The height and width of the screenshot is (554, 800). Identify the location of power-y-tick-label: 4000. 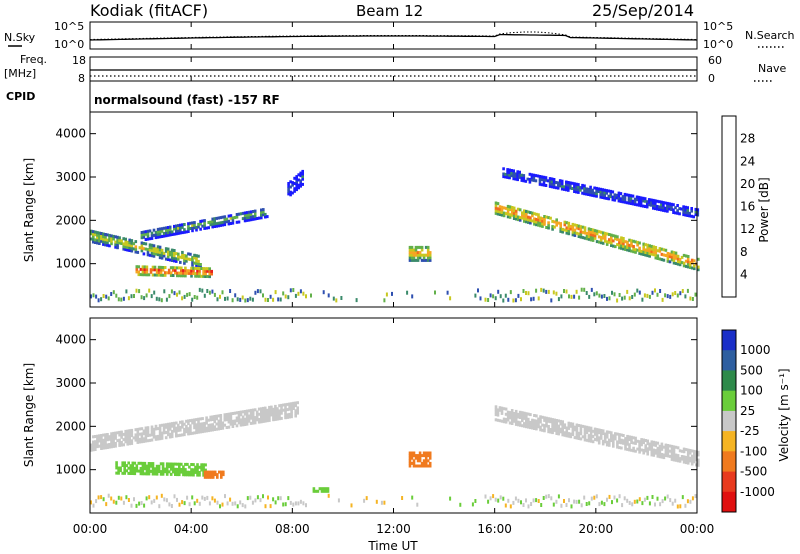
(70, 134).